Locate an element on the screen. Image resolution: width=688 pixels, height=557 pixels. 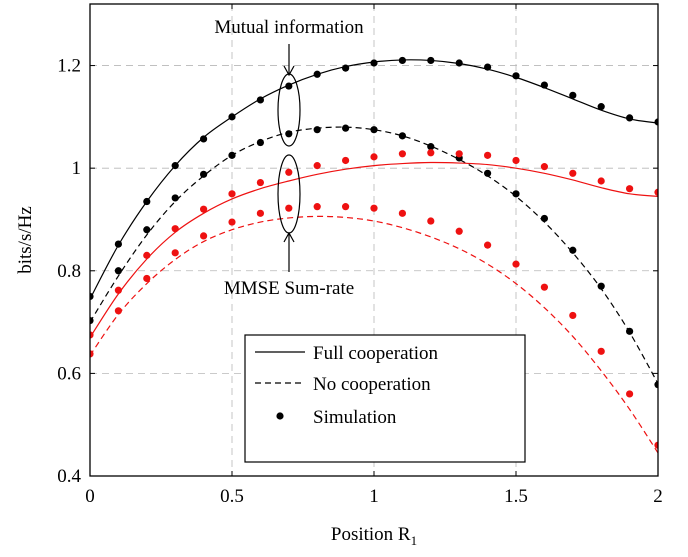
y-axis-label: bits/s/Hz is located at coordinates (25, 240).